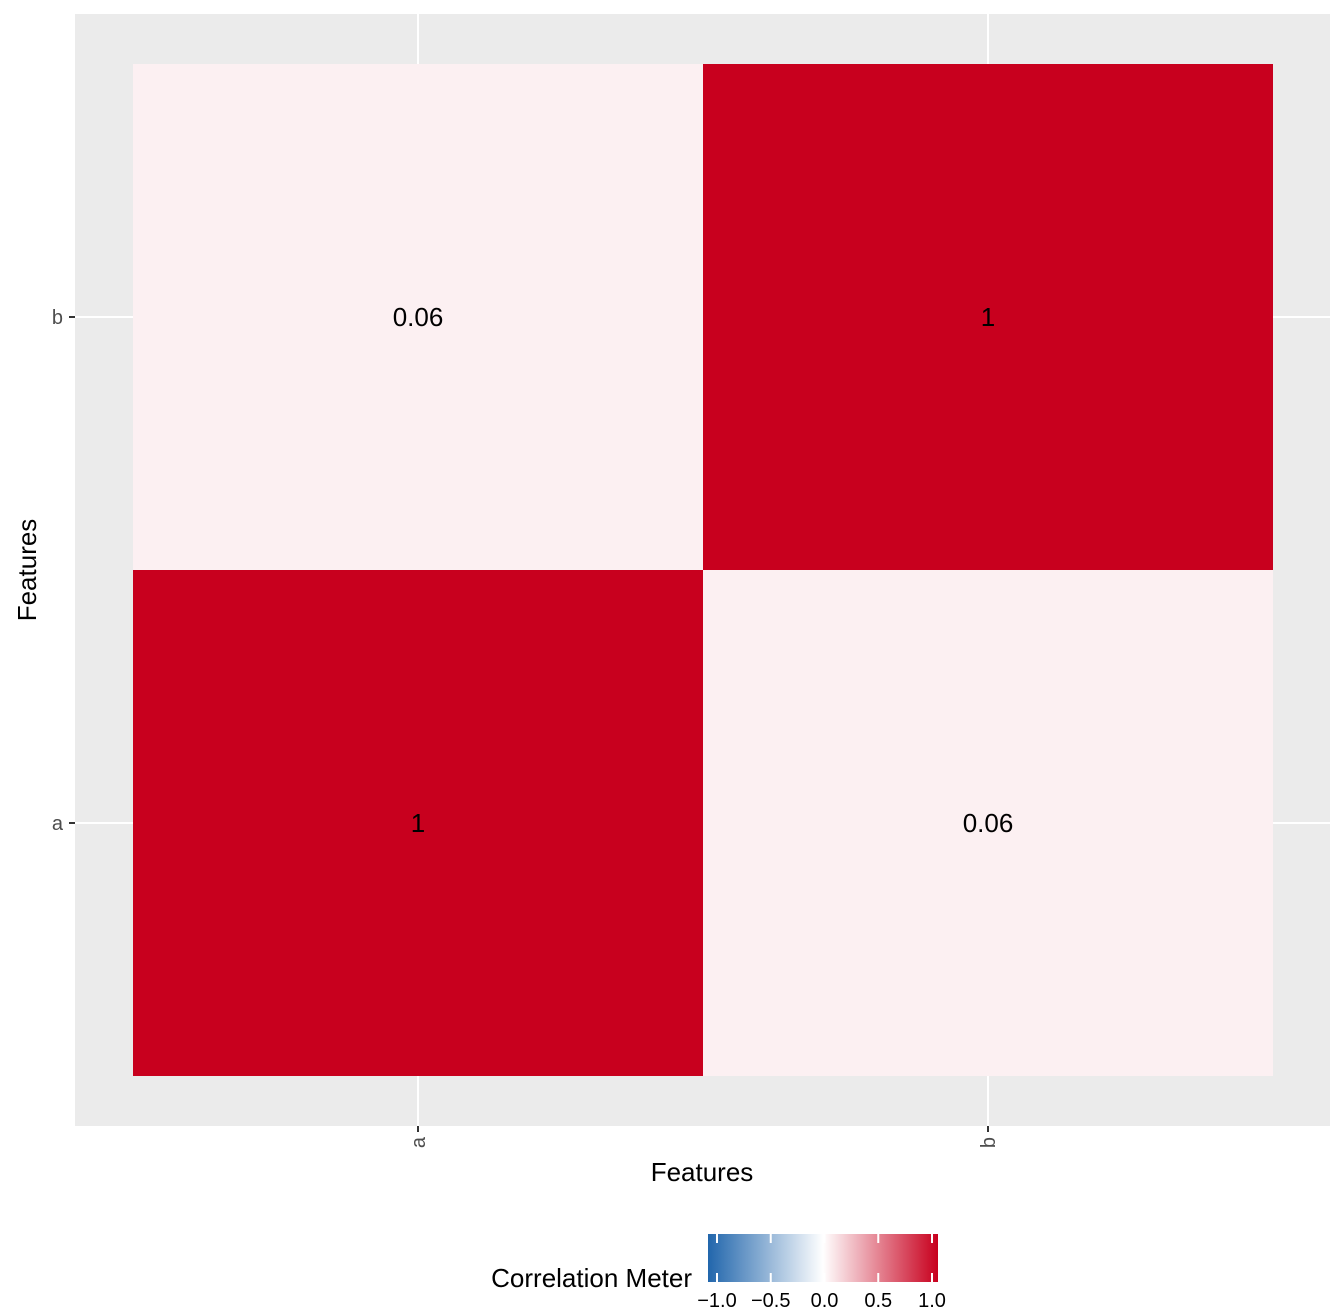  I want to click on legend-ticks: −1.0 −0.5 0.0 0.5 1.0, so click(821, 1273).